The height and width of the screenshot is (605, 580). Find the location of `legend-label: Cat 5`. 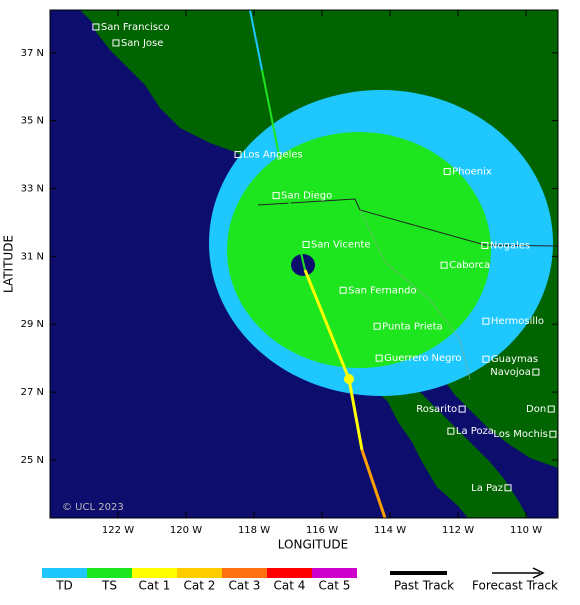

legend-label: Cat 5 is located at coordinates (335, 586).